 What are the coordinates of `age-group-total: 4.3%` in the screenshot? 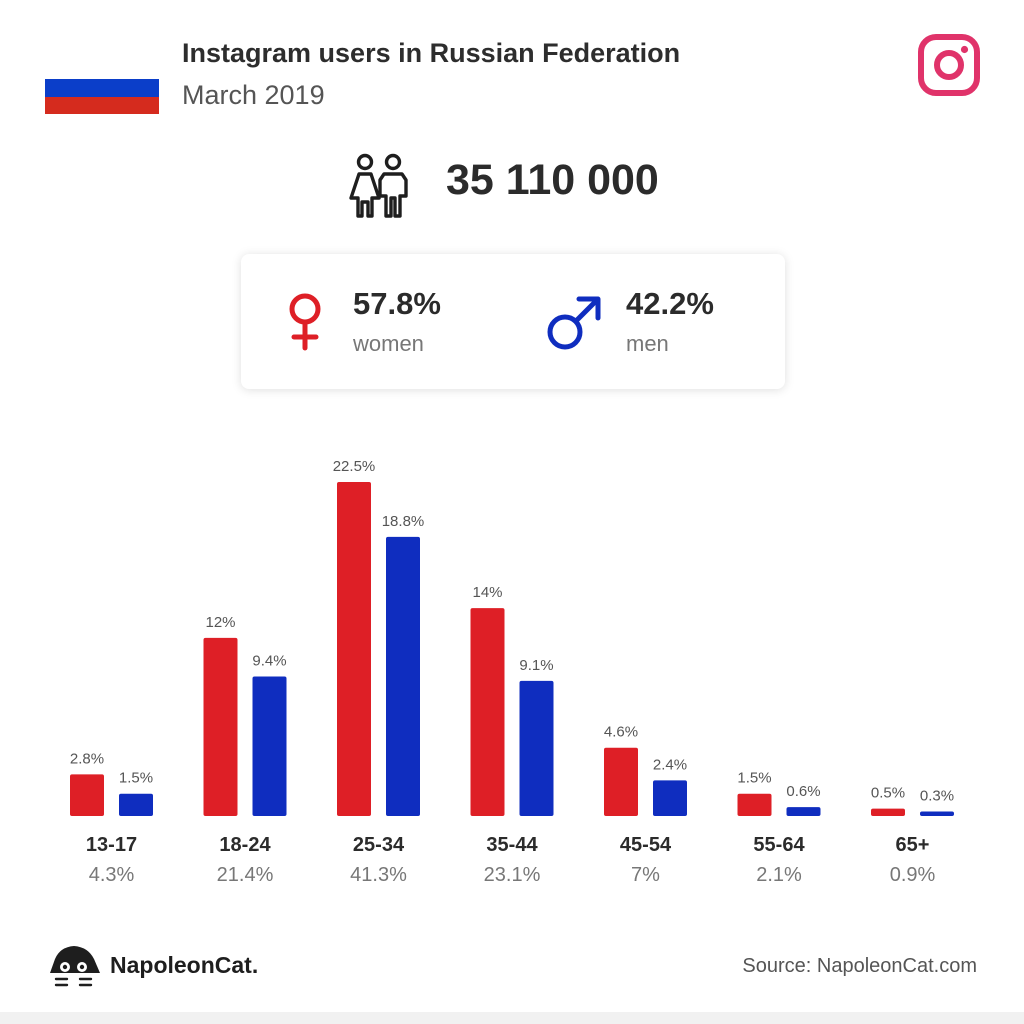 It's located at (111, 875).